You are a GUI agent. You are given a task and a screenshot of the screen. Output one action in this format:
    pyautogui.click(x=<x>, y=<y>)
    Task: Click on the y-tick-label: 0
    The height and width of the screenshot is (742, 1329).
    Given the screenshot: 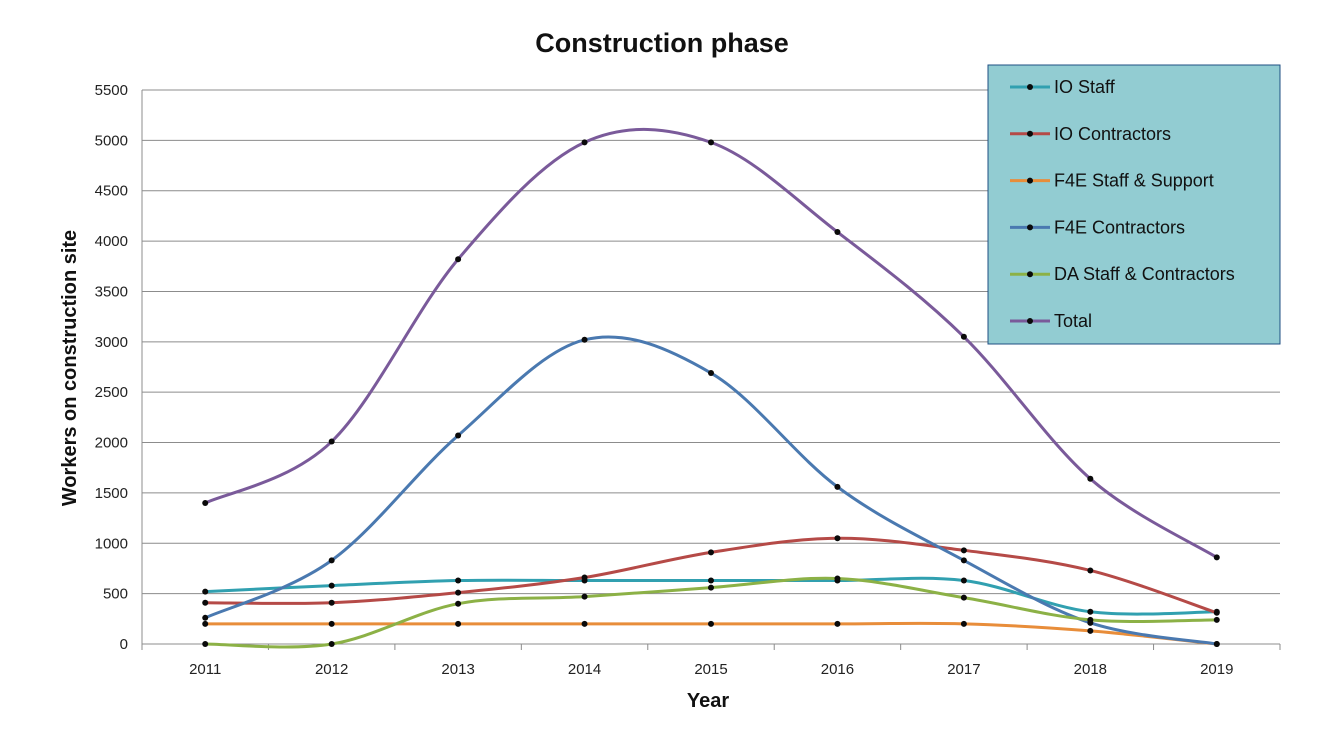 What is the action you would take?
    pyautogui.click(x=124, y=644)
    